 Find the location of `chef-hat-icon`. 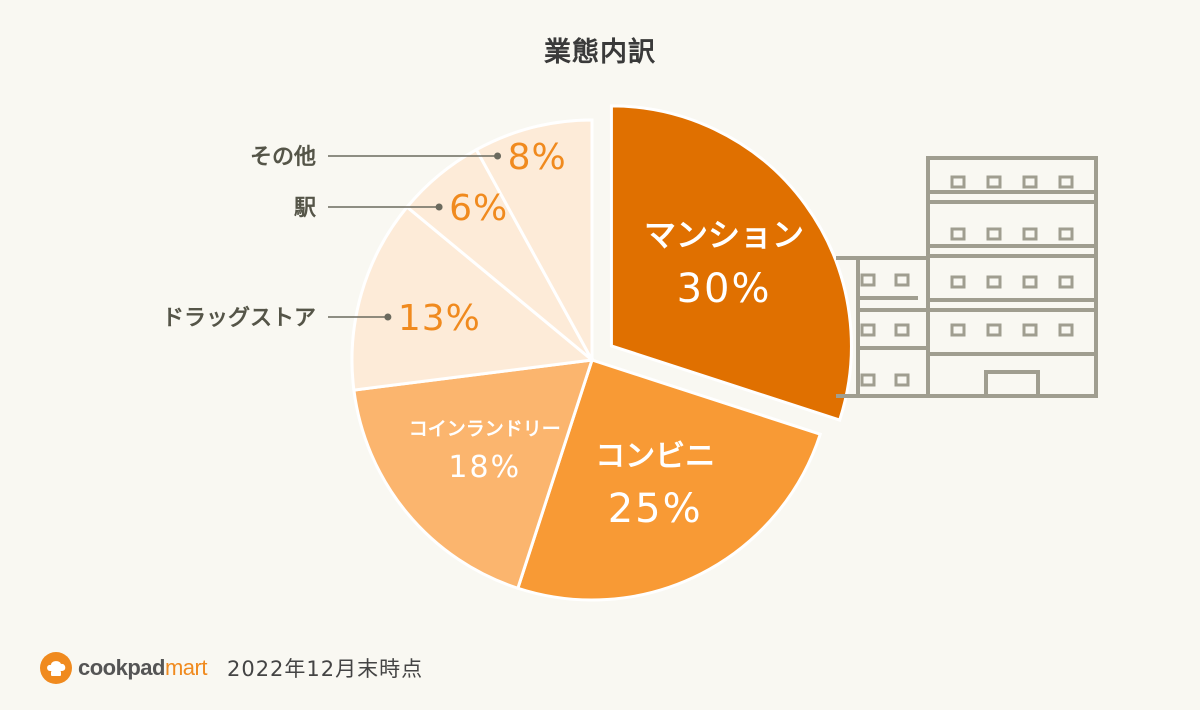

chef-hat-icon is located at coordinates (56, 668).